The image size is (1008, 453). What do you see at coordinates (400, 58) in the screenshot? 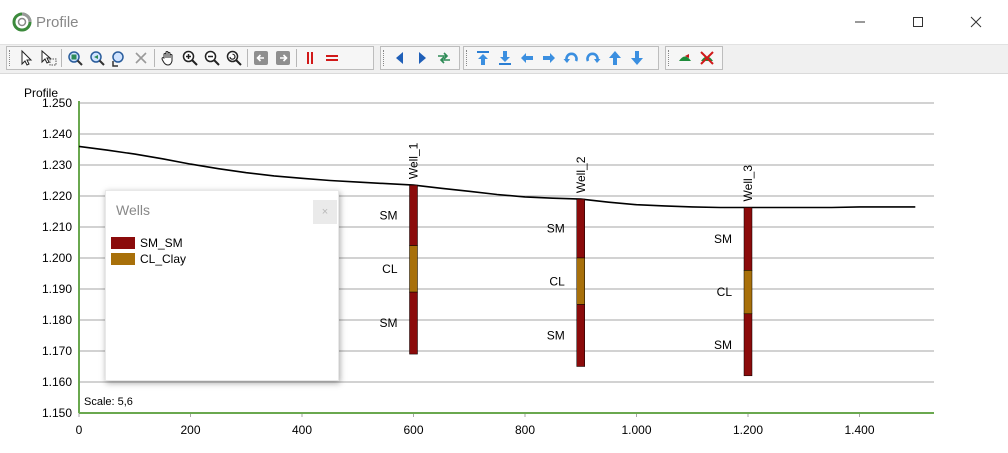
I see `arrow-left-button` at bounding box center [400, 58].